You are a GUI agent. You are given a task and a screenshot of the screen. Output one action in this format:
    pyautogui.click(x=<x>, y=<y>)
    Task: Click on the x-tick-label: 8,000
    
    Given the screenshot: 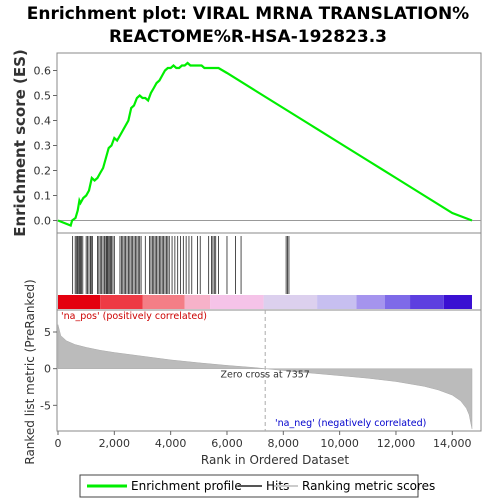 What is the action you would take?
    pyautogui.click(x=284, y=443)
    